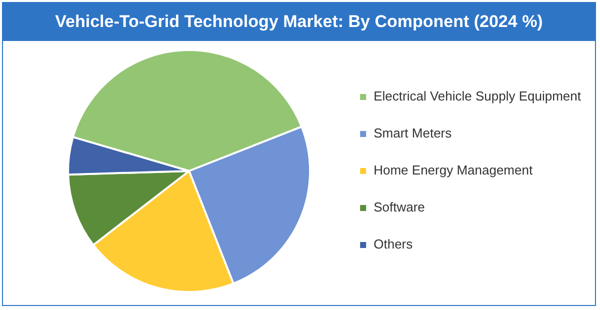  Describe the element at coordinates (413, 133) in the screenshot. I see `legend-label: Smart Meters` at that location.